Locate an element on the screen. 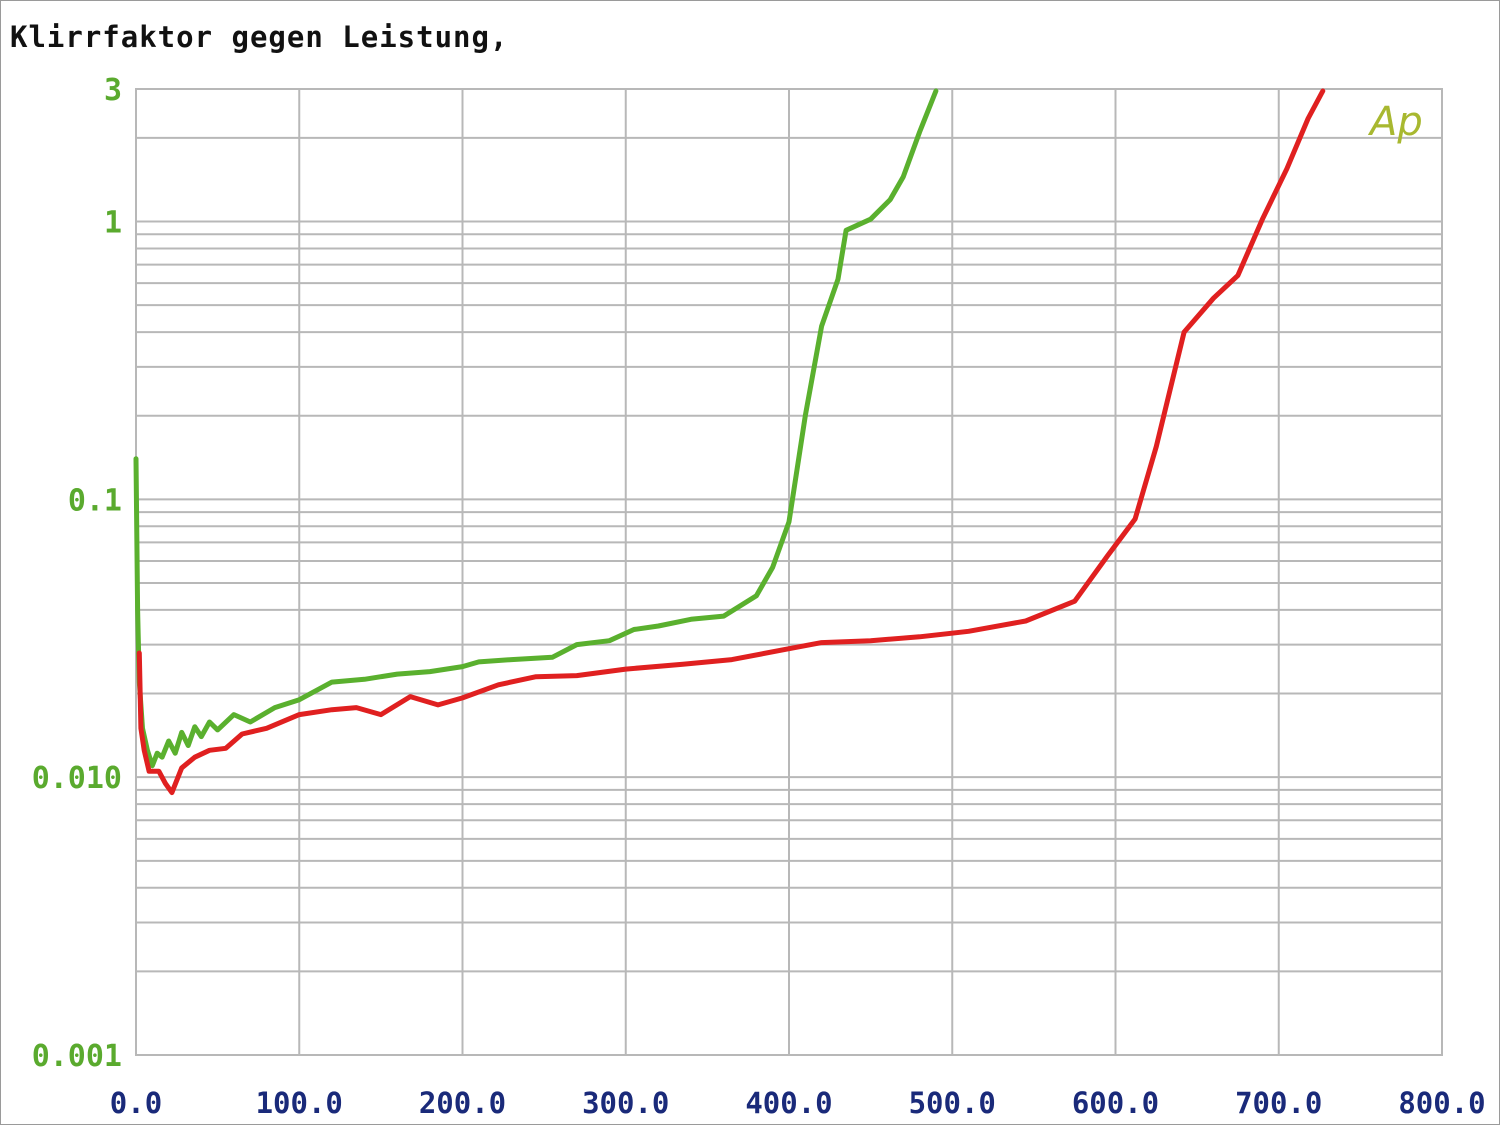 The width and height of the screenshot is (1500, 1125). x-tick-label: 800.0 is located at coordinates (1441, 1103).